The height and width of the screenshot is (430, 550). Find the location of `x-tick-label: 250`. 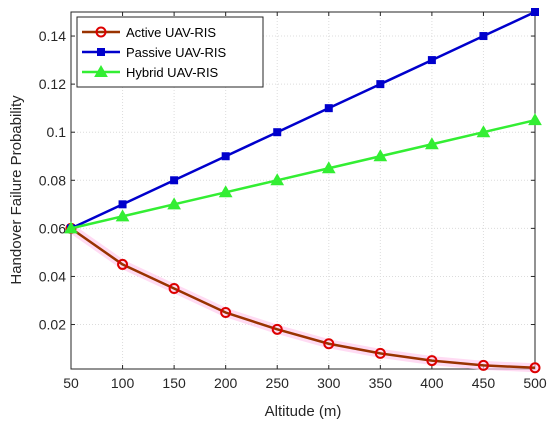

x-tick-label: 250 is located at coordinates (278, 383).